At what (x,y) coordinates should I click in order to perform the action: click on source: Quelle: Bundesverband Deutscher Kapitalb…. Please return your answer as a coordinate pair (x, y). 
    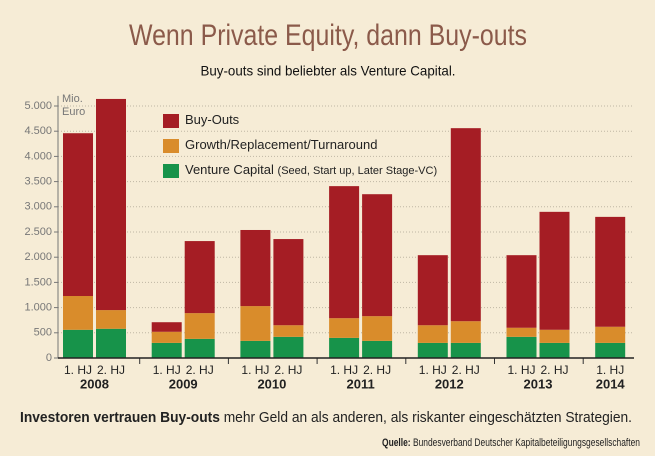
    Looking at the image, I should click on (511, 443).